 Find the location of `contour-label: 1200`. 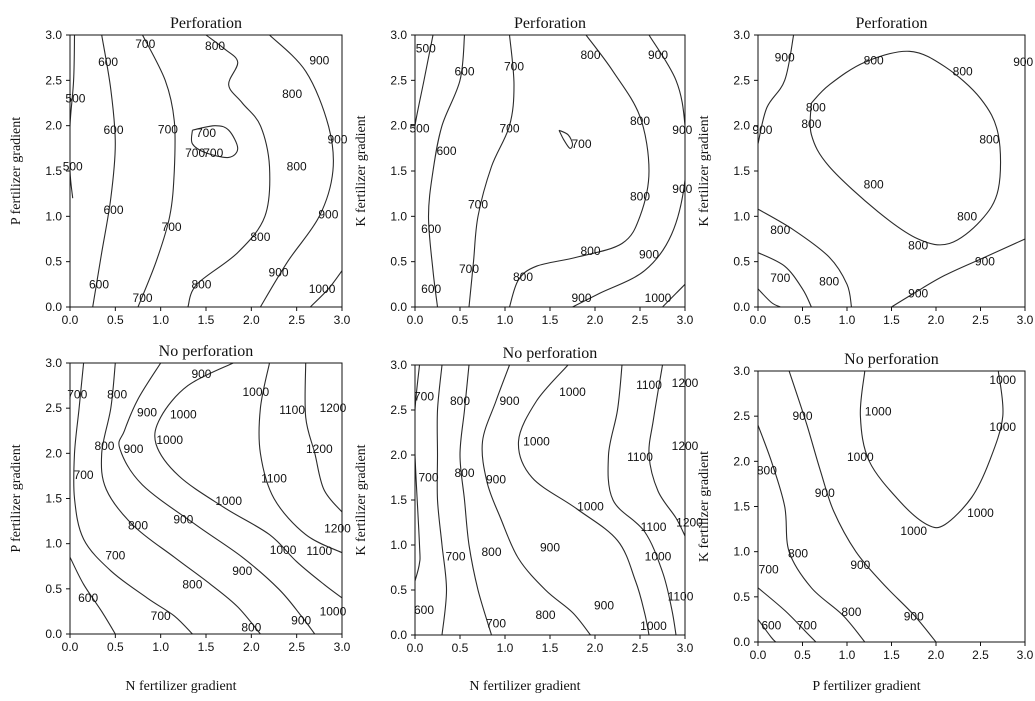

contour-label: 1200 is located at coordinates (333, 408).